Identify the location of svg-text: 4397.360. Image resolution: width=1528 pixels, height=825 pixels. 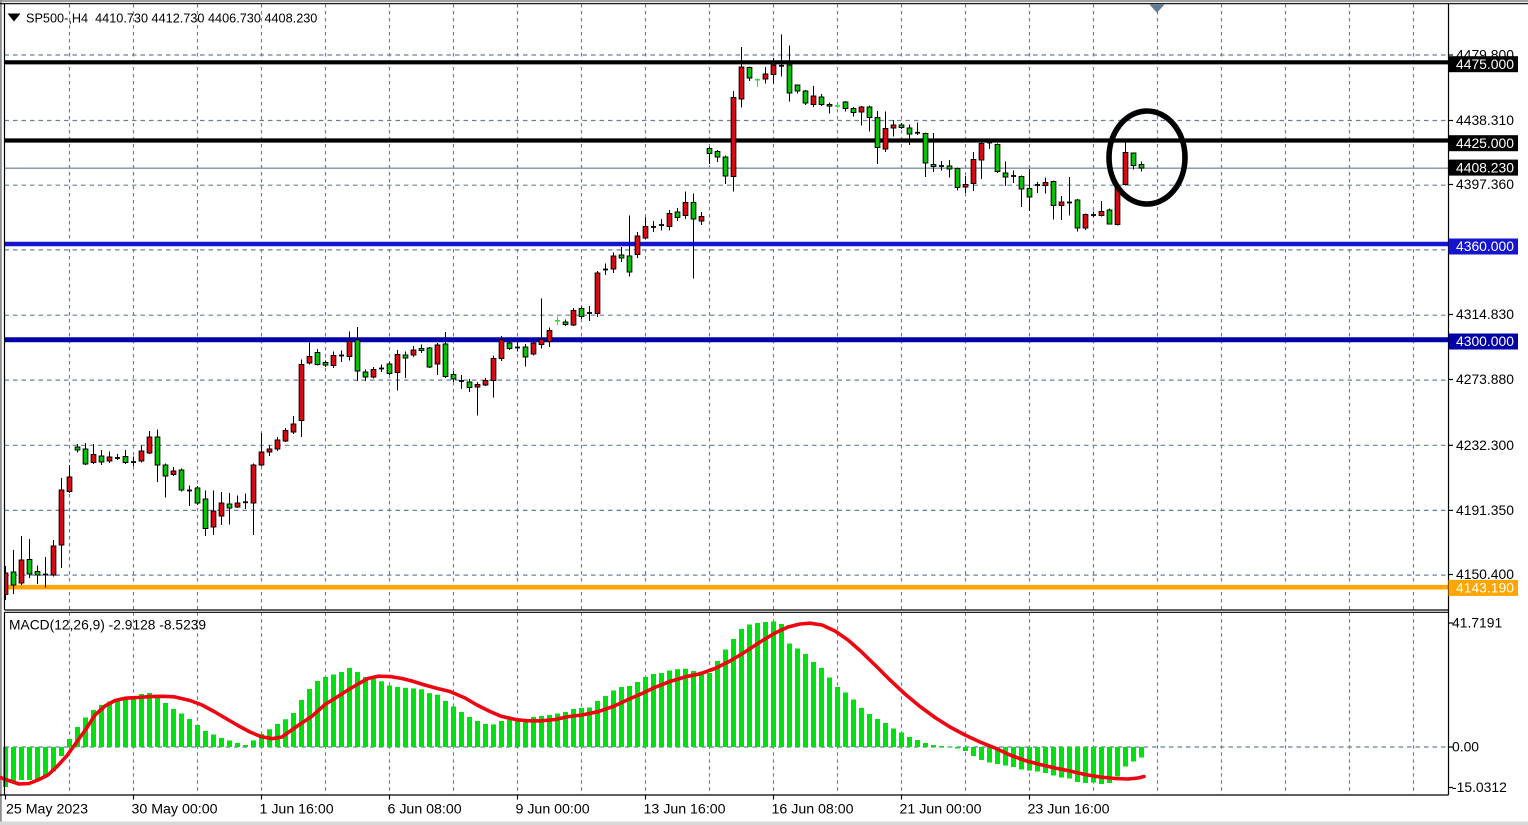
(1485, 184).